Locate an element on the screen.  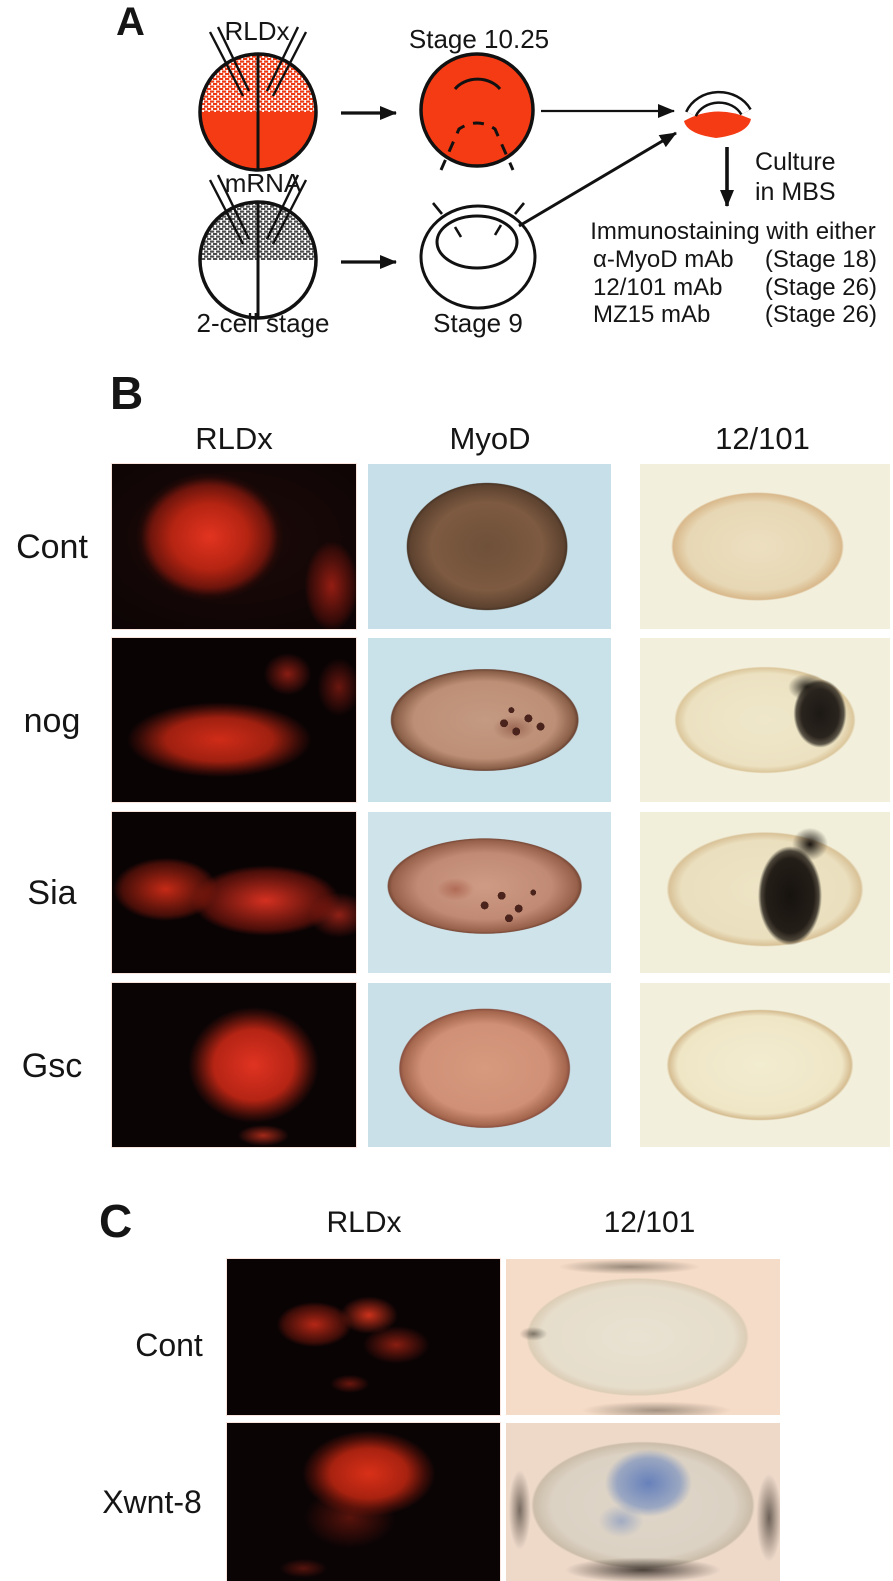
panel-b-row-label-cont: Cont is located at coordinates (52, 547).